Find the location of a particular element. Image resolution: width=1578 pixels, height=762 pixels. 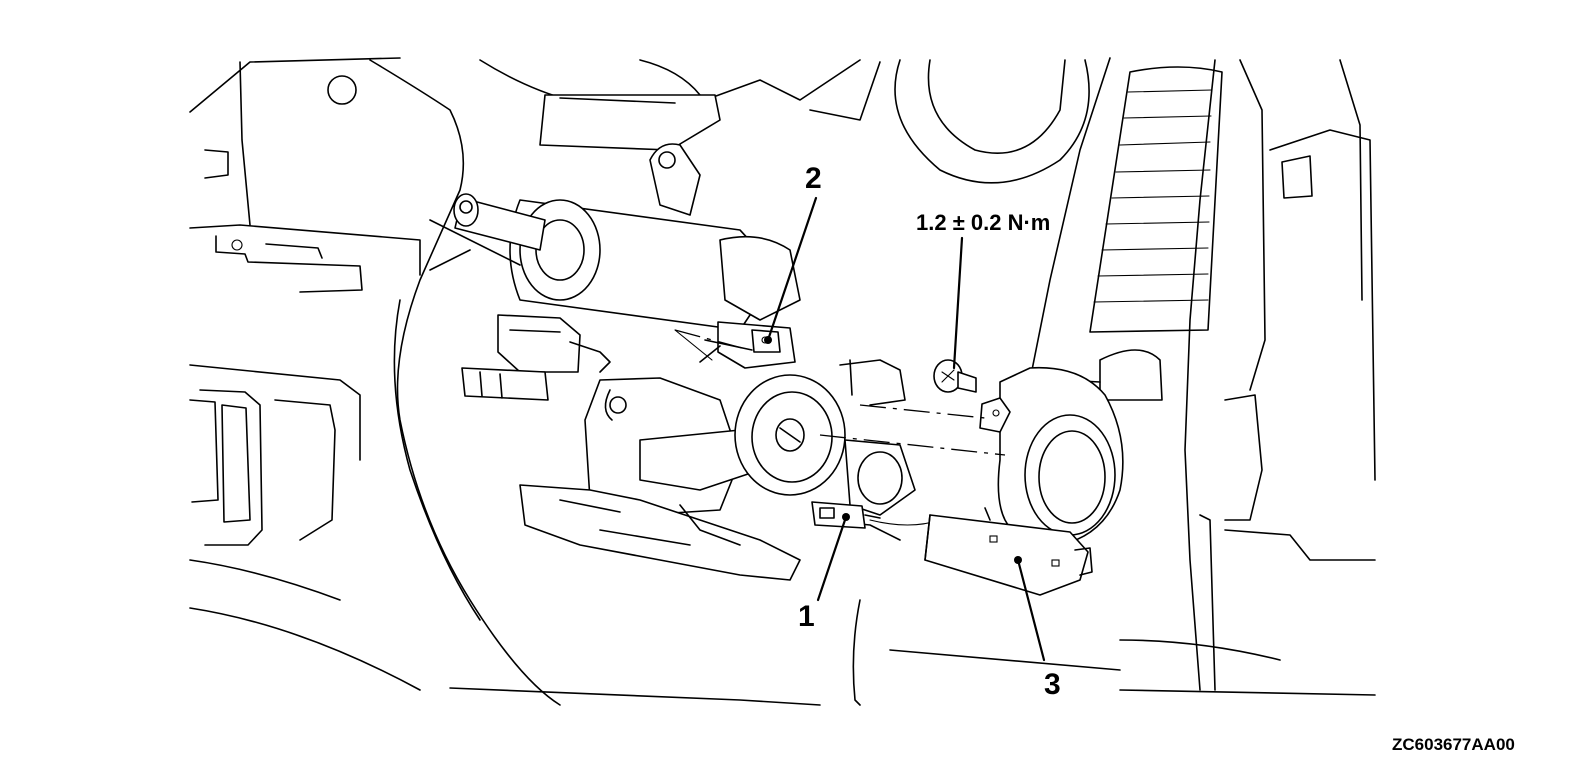

part-1-switch is located at coordinates (846, 515).